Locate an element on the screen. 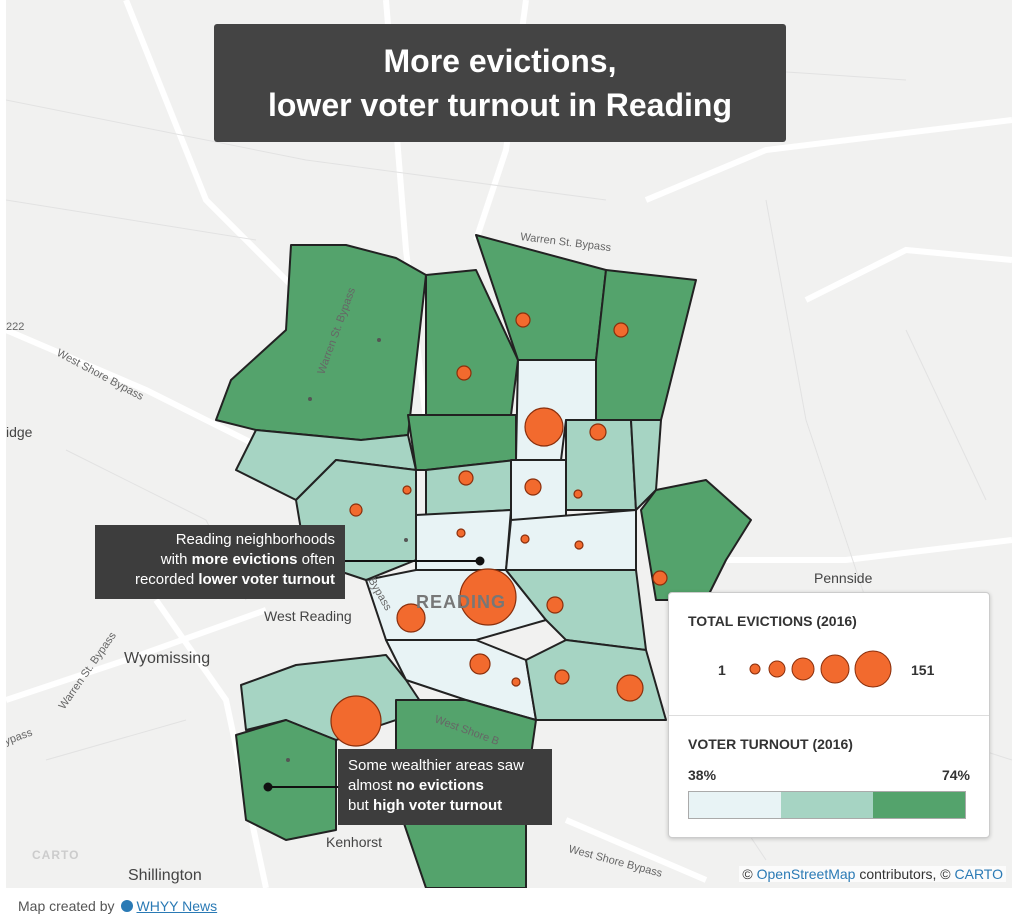 This screenshot has height=923, width=1024. legend-turnout-scale is located at coordinates (827, 805).